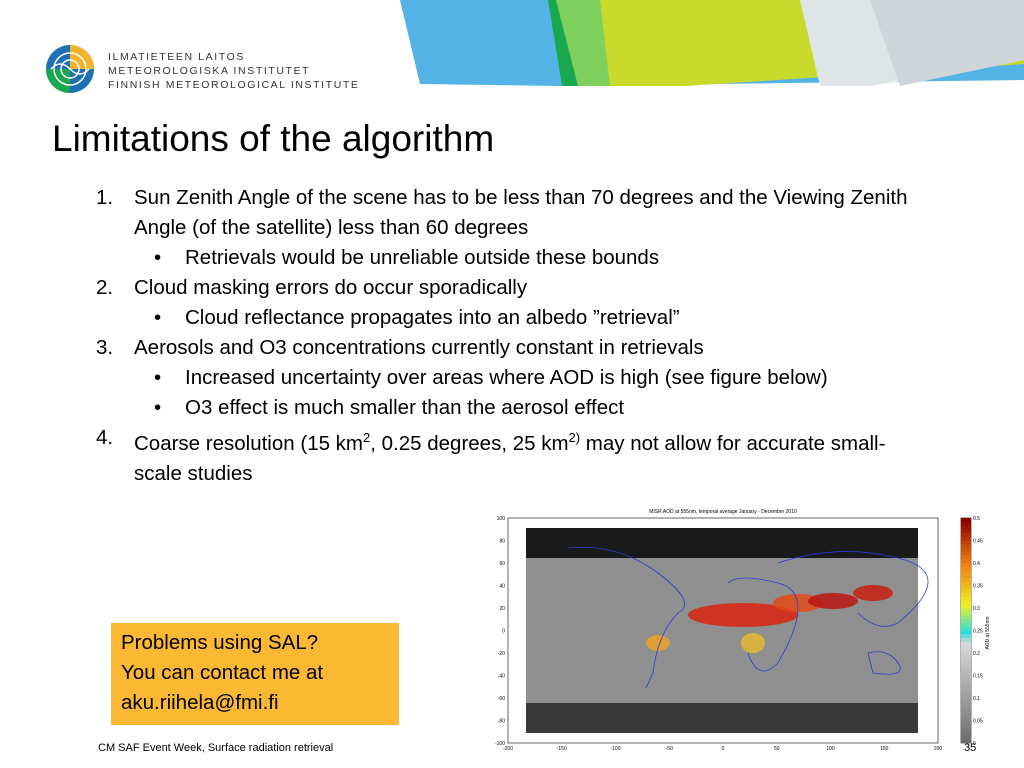 The image size is (1024, 768). Describe the element at coordinates (743, 615) in the screenshot. I see `aerosol-hotspot-sahara` at that location.